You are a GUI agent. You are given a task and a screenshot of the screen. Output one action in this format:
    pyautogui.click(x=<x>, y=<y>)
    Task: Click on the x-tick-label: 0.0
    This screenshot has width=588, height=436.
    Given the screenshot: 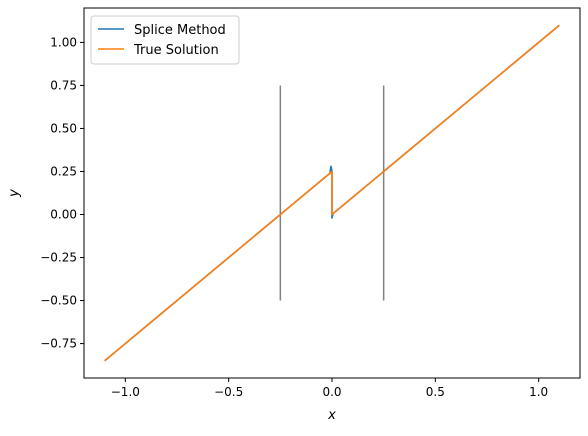 What is the action you would take?
    pyautogui.click(x=331, y=392)
    